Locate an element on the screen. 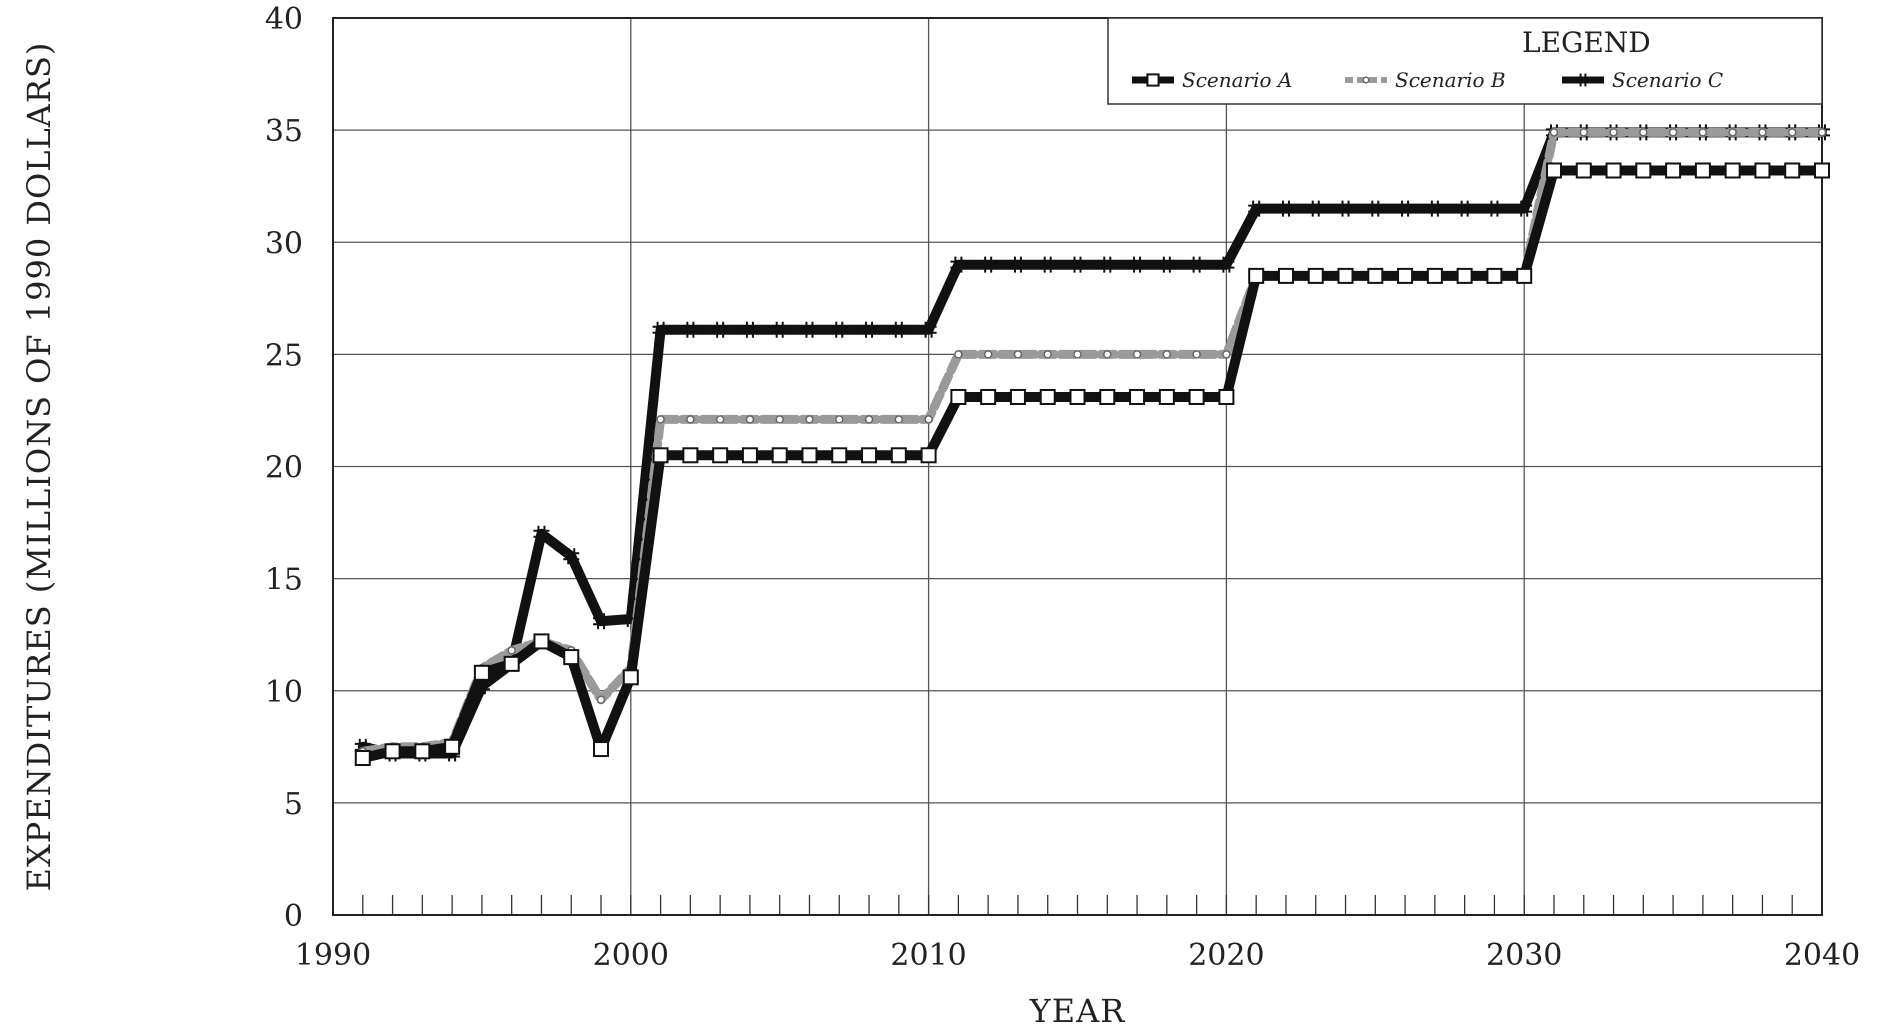  x-tick-label: 2020 is located at coordinates (1226, 955).